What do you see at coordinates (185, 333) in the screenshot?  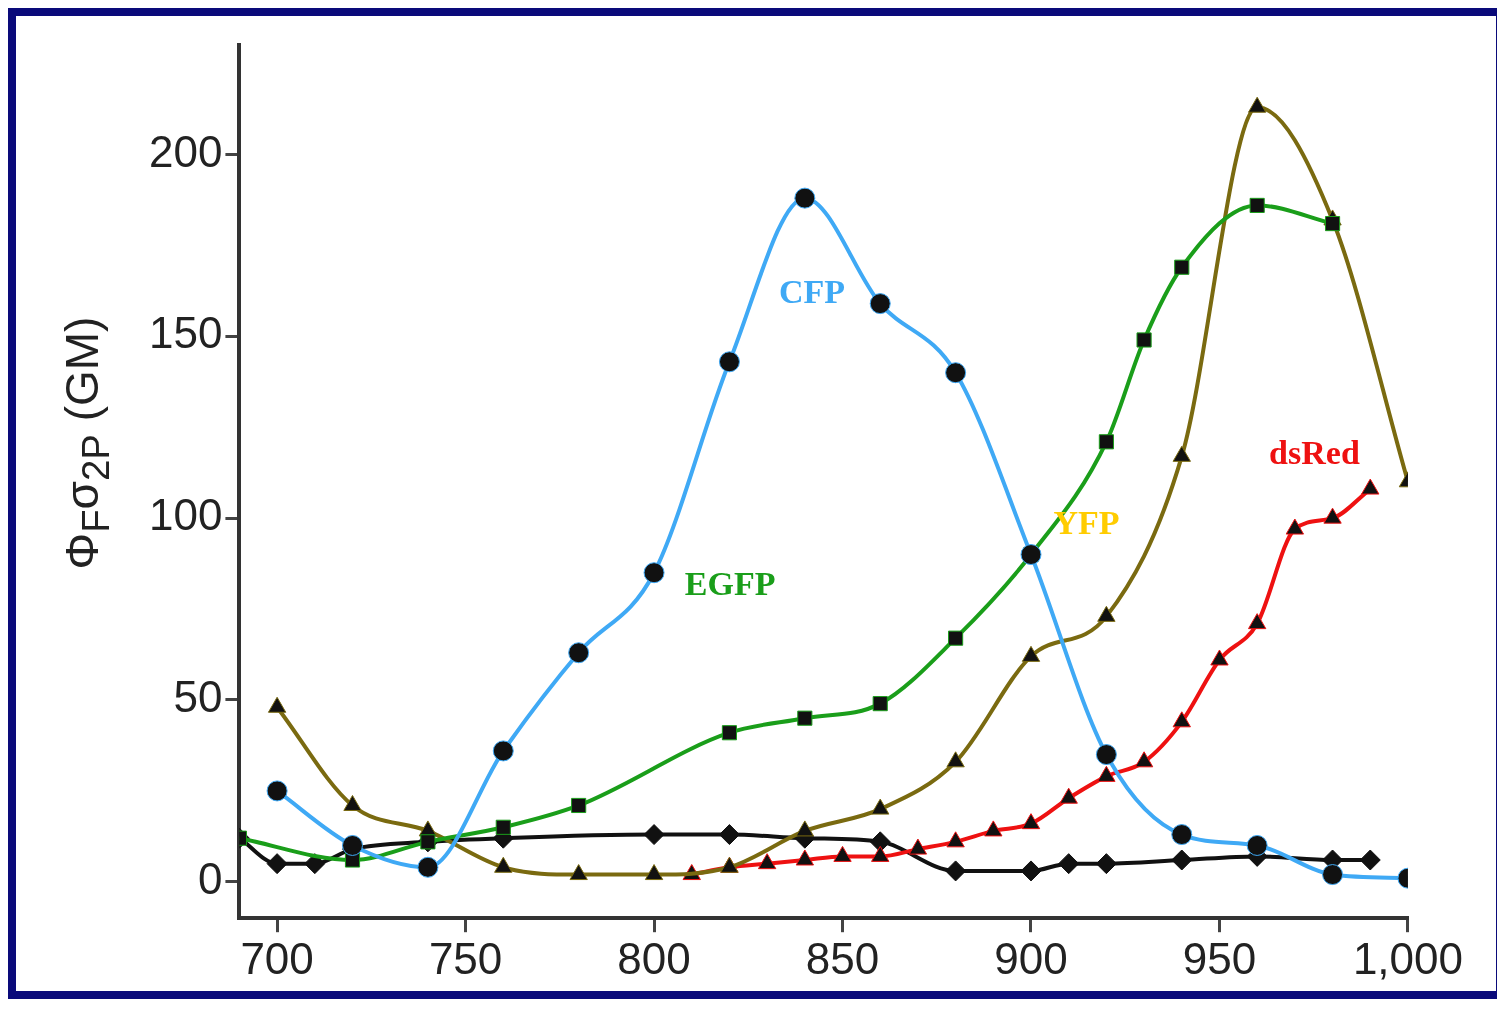 I see `y-tick-label: 150` at bounding box center [185, 333].